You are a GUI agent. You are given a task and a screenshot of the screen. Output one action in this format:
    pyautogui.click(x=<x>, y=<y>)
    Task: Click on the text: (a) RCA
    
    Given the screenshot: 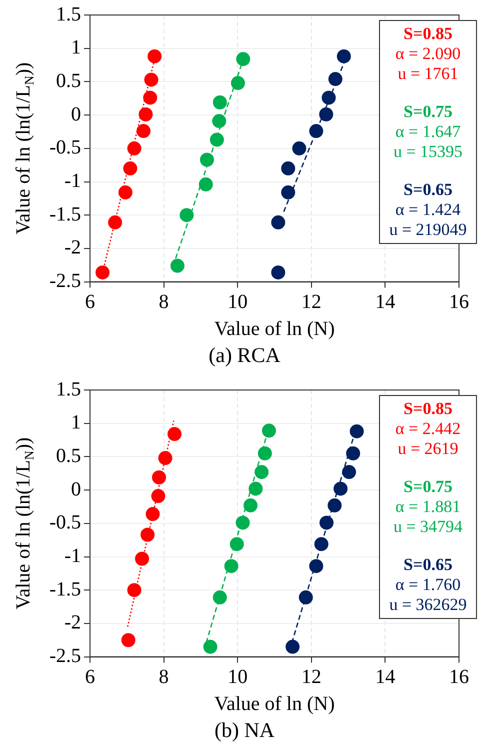 What is the action you would take?
    pyautogui.click(x=245, y=354)
    